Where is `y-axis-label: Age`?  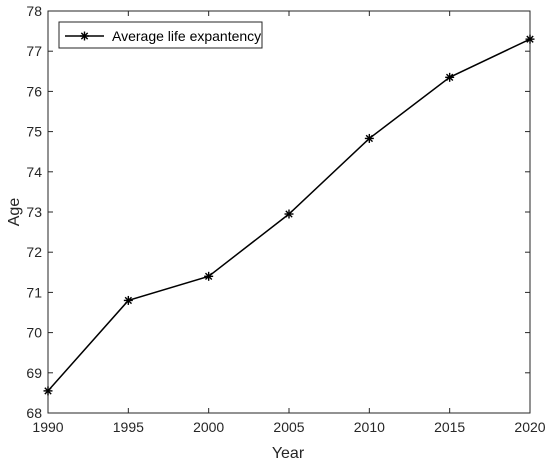 y-axis-label: Age is located at coordinates (14, 212).